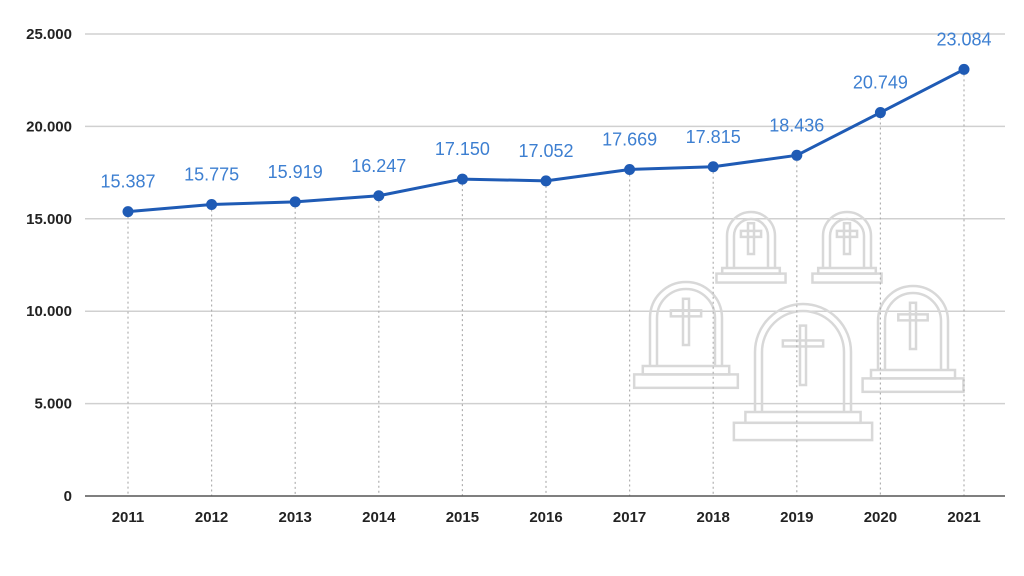  I want to click on data-point-2012, so click(212, 204).